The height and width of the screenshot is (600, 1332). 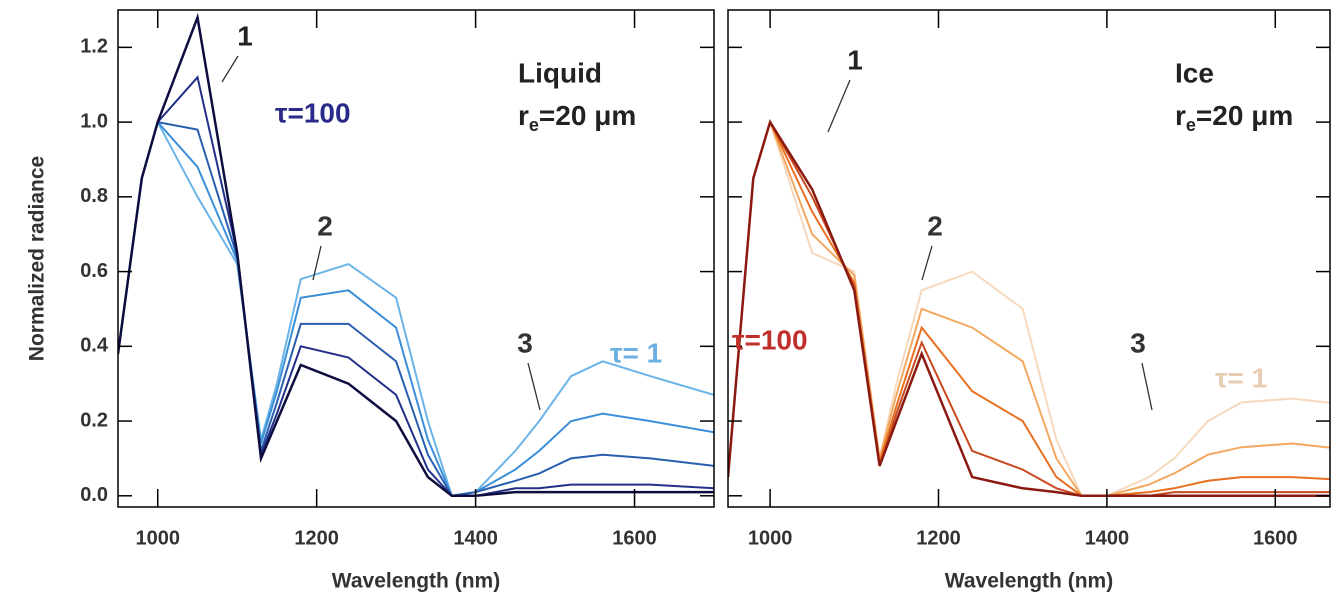 What do you see at coordinates (94, 495) in the screenshot?
I see `y-tick-label: 0.0` at bounding box center [94, 495].